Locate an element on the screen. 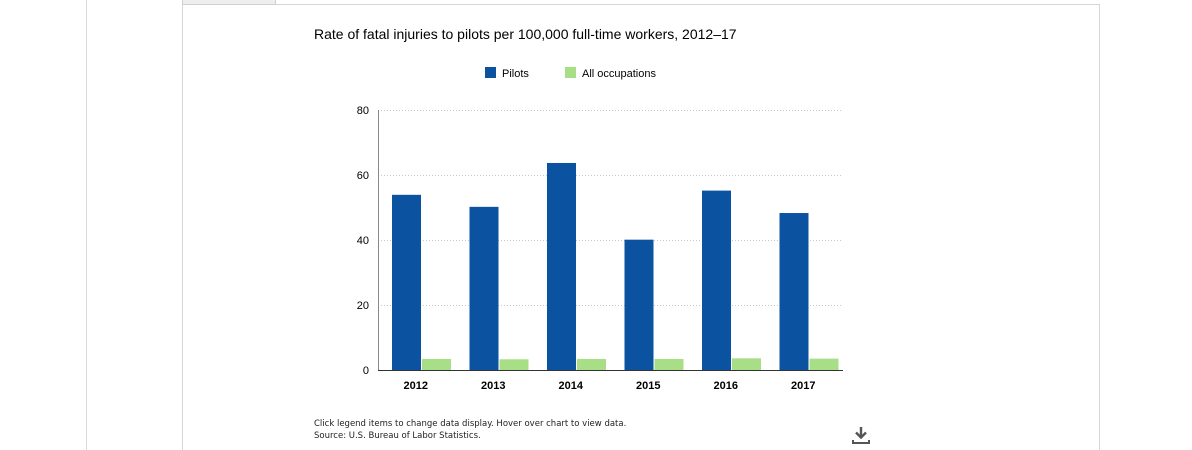  download-icon is located at coordinates (861, 435).